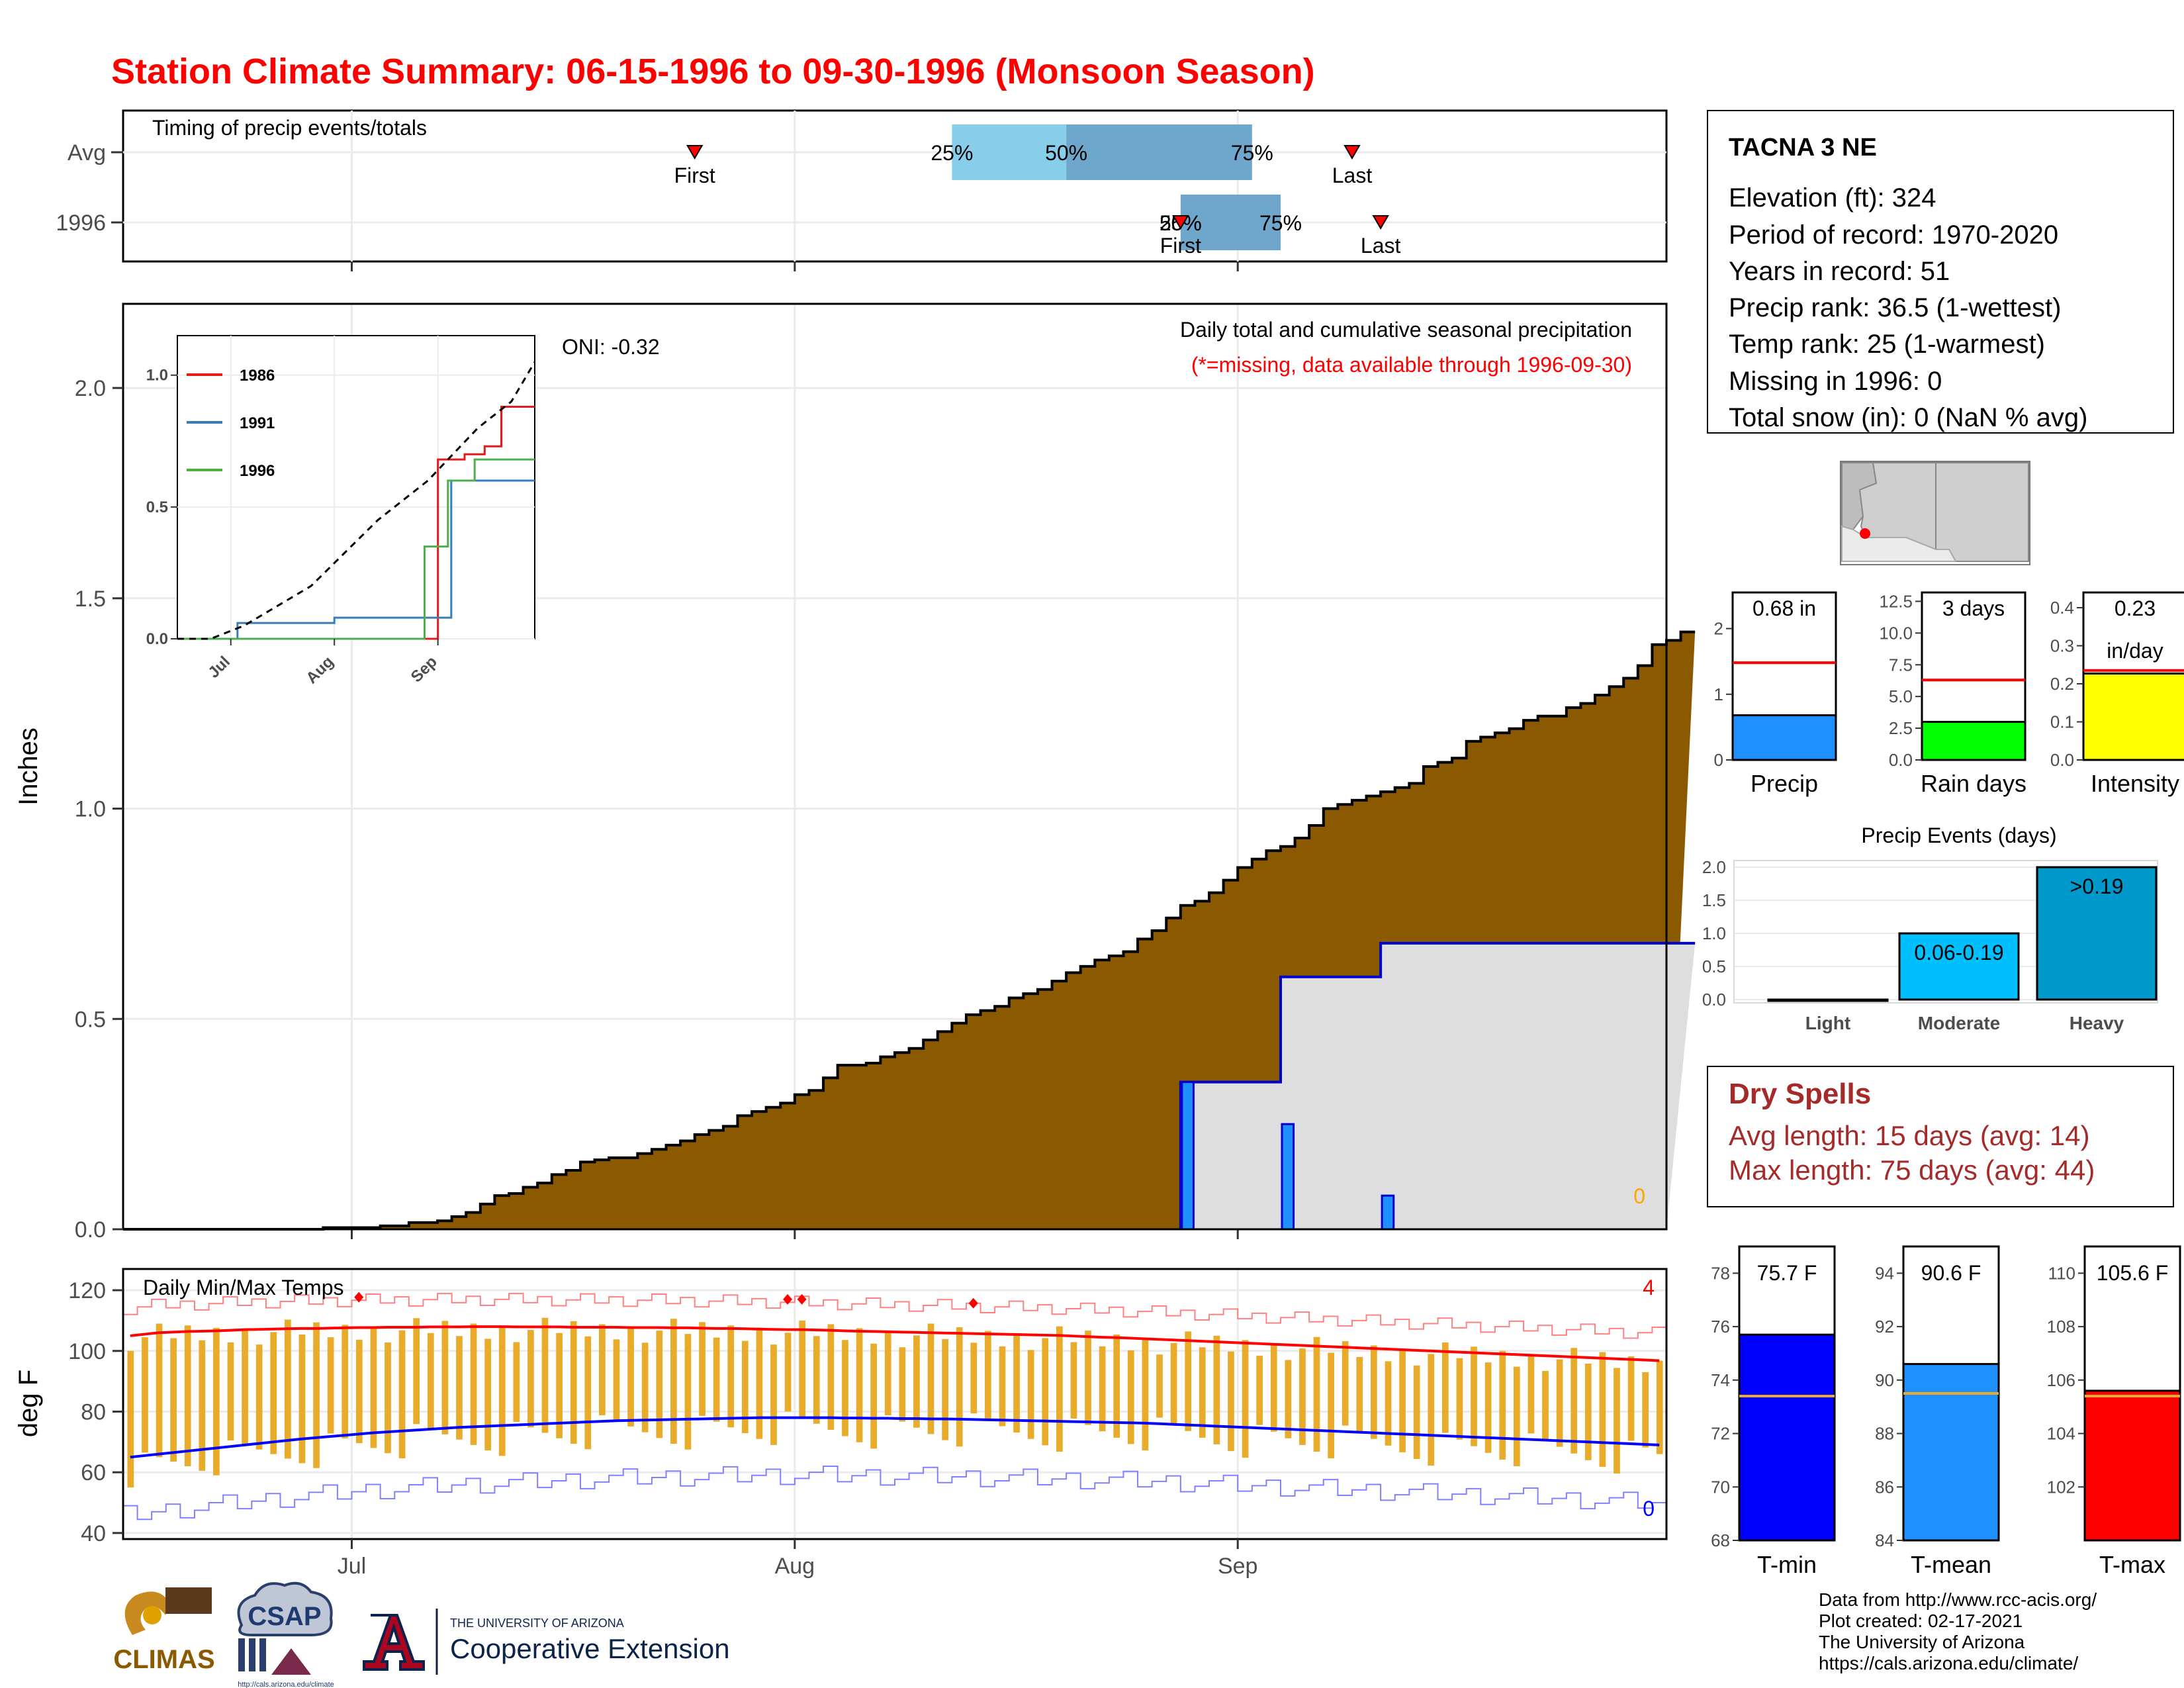 The image size is (2184, 1688). I want to click on timing-panel-title: Timing of precip events/totals, so click(289, 128).